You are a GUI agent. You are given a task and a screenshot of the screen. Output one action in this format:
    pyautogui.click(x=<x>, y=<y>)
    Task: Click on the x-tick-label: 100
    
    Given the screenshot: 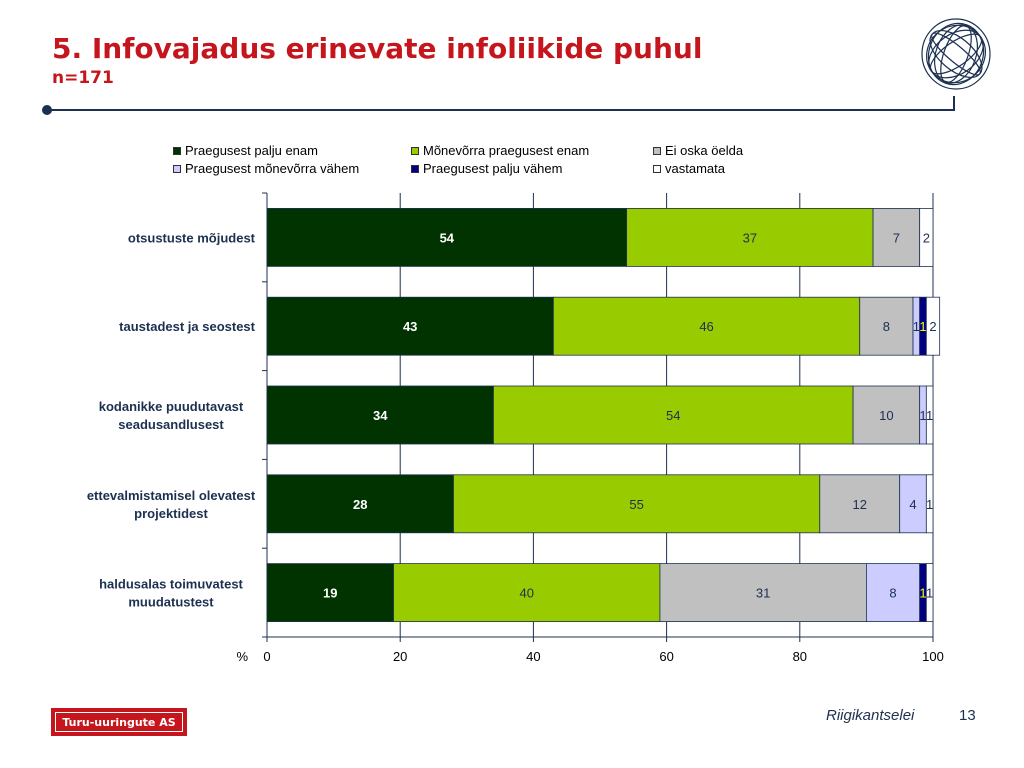 What is the action you would take?
    pyautogui.click(x=933, y=656)
    